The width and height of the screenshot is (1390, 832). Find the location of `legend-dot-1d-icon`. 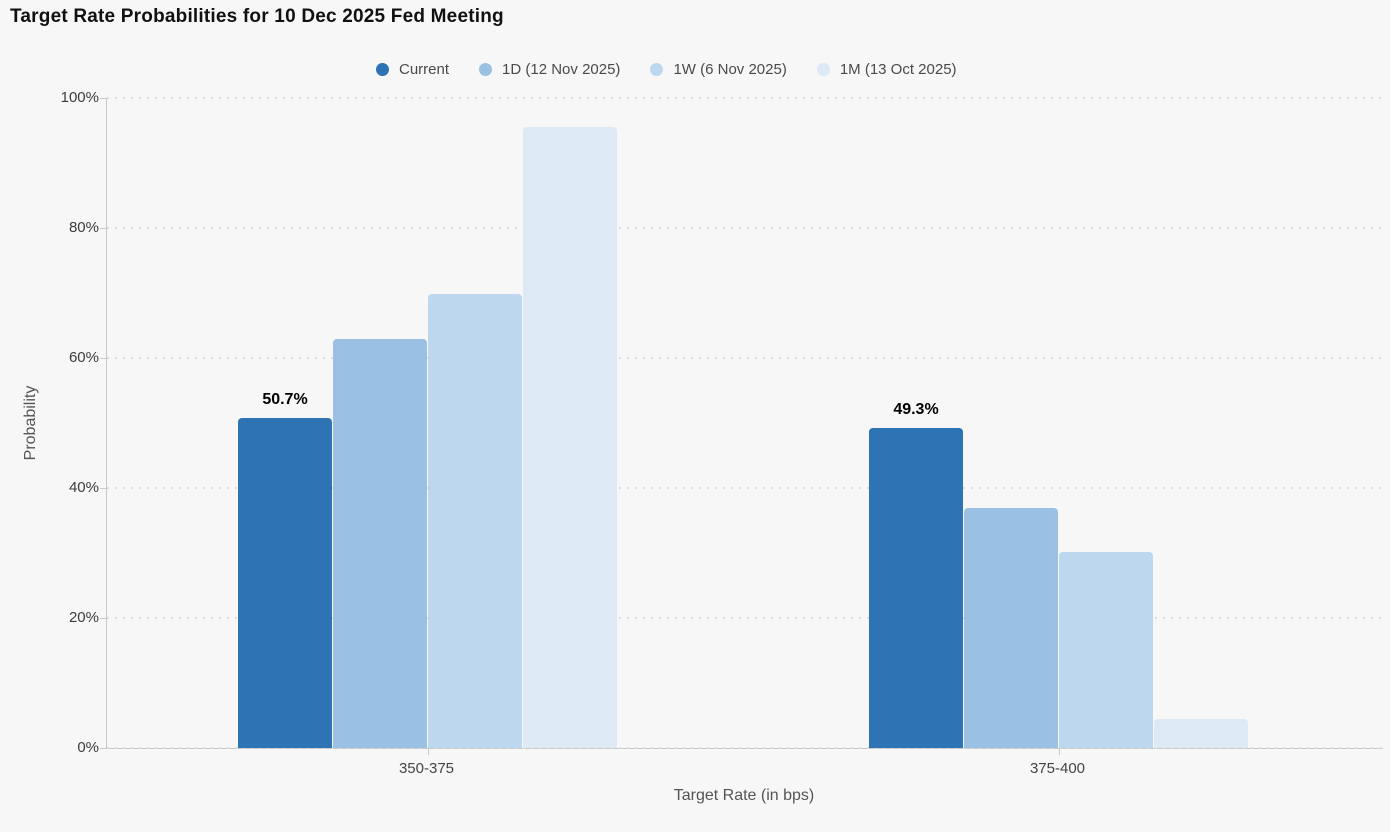

legend-dot-1d-icon is located at coordinates (486, 69).